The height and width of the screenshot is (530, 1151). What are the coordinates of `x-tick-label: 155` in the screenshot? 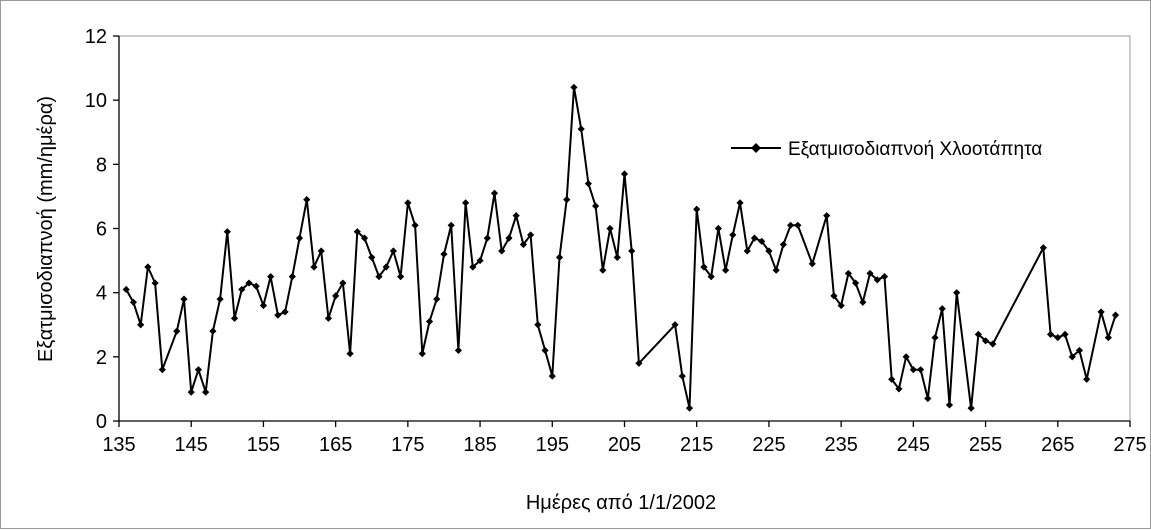 It's located at (263, 445).